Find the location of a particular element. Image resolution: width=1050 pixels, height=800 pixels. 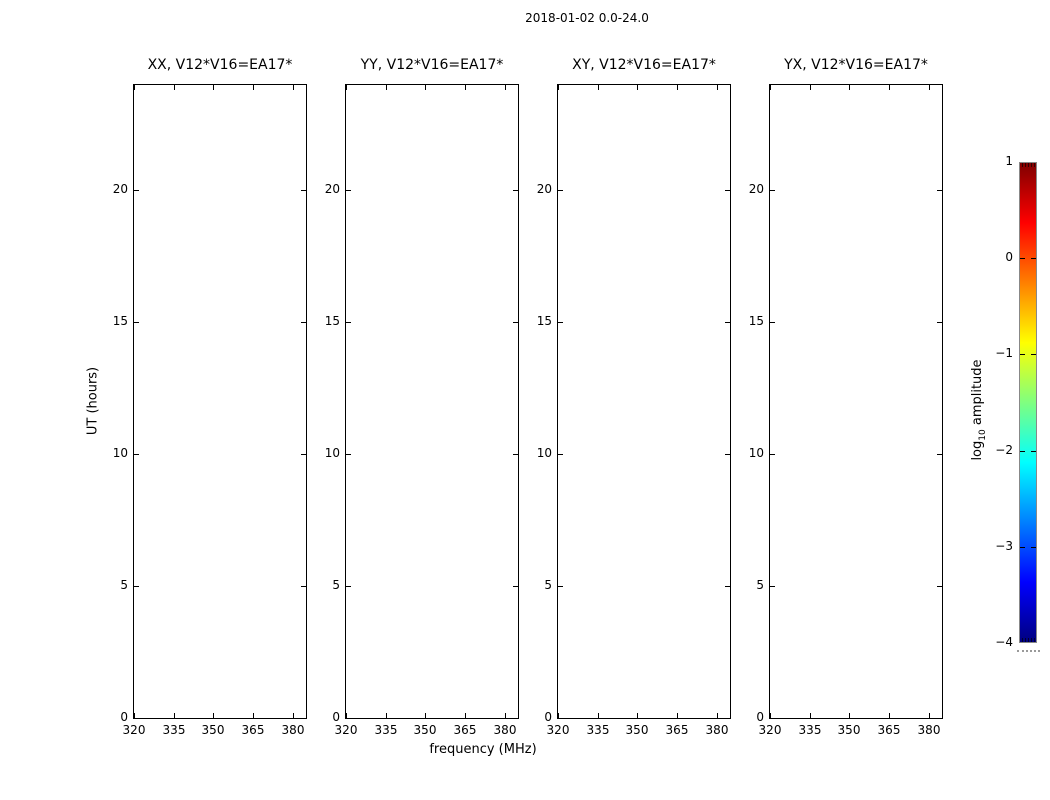

subplot-title-4: YX, V12*V16=EA17* is located at coordinates (856, 65).